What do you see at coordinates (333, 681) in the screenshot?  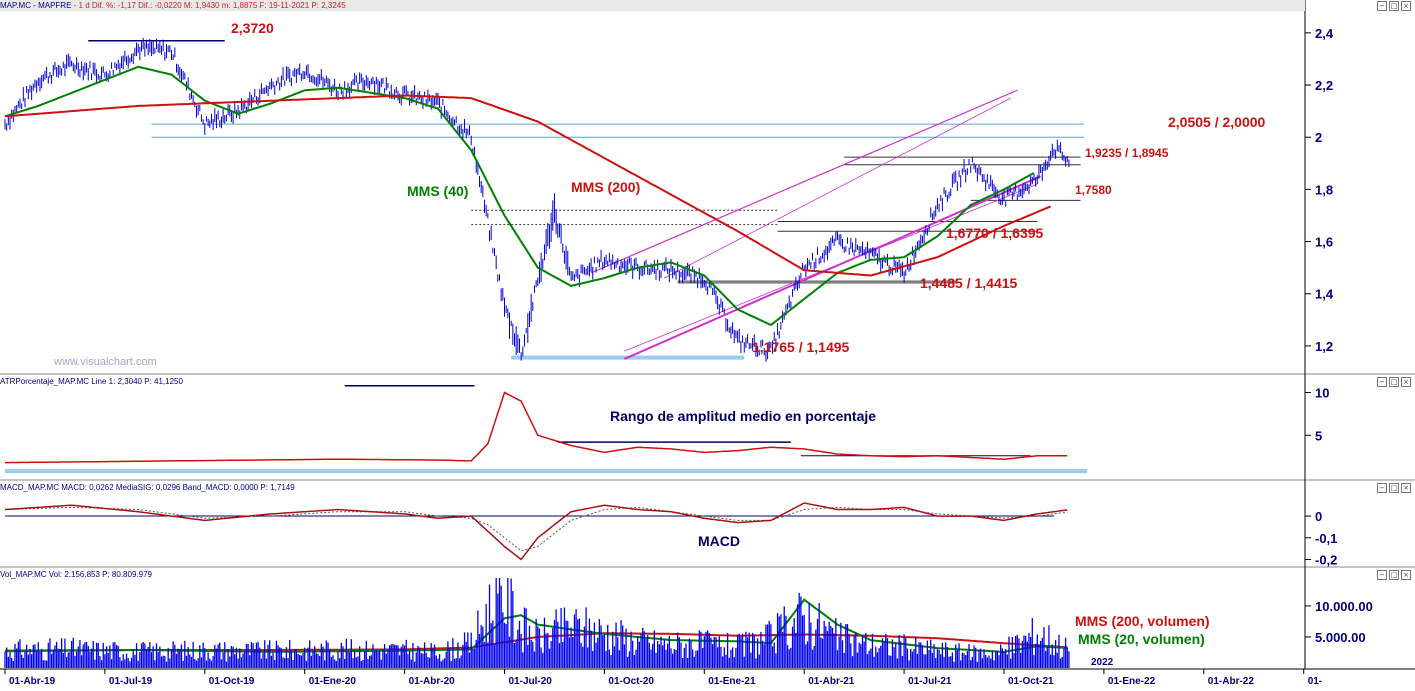 I see `x-tick-label: 01-Ene-20` at bounding box center [333, 681].